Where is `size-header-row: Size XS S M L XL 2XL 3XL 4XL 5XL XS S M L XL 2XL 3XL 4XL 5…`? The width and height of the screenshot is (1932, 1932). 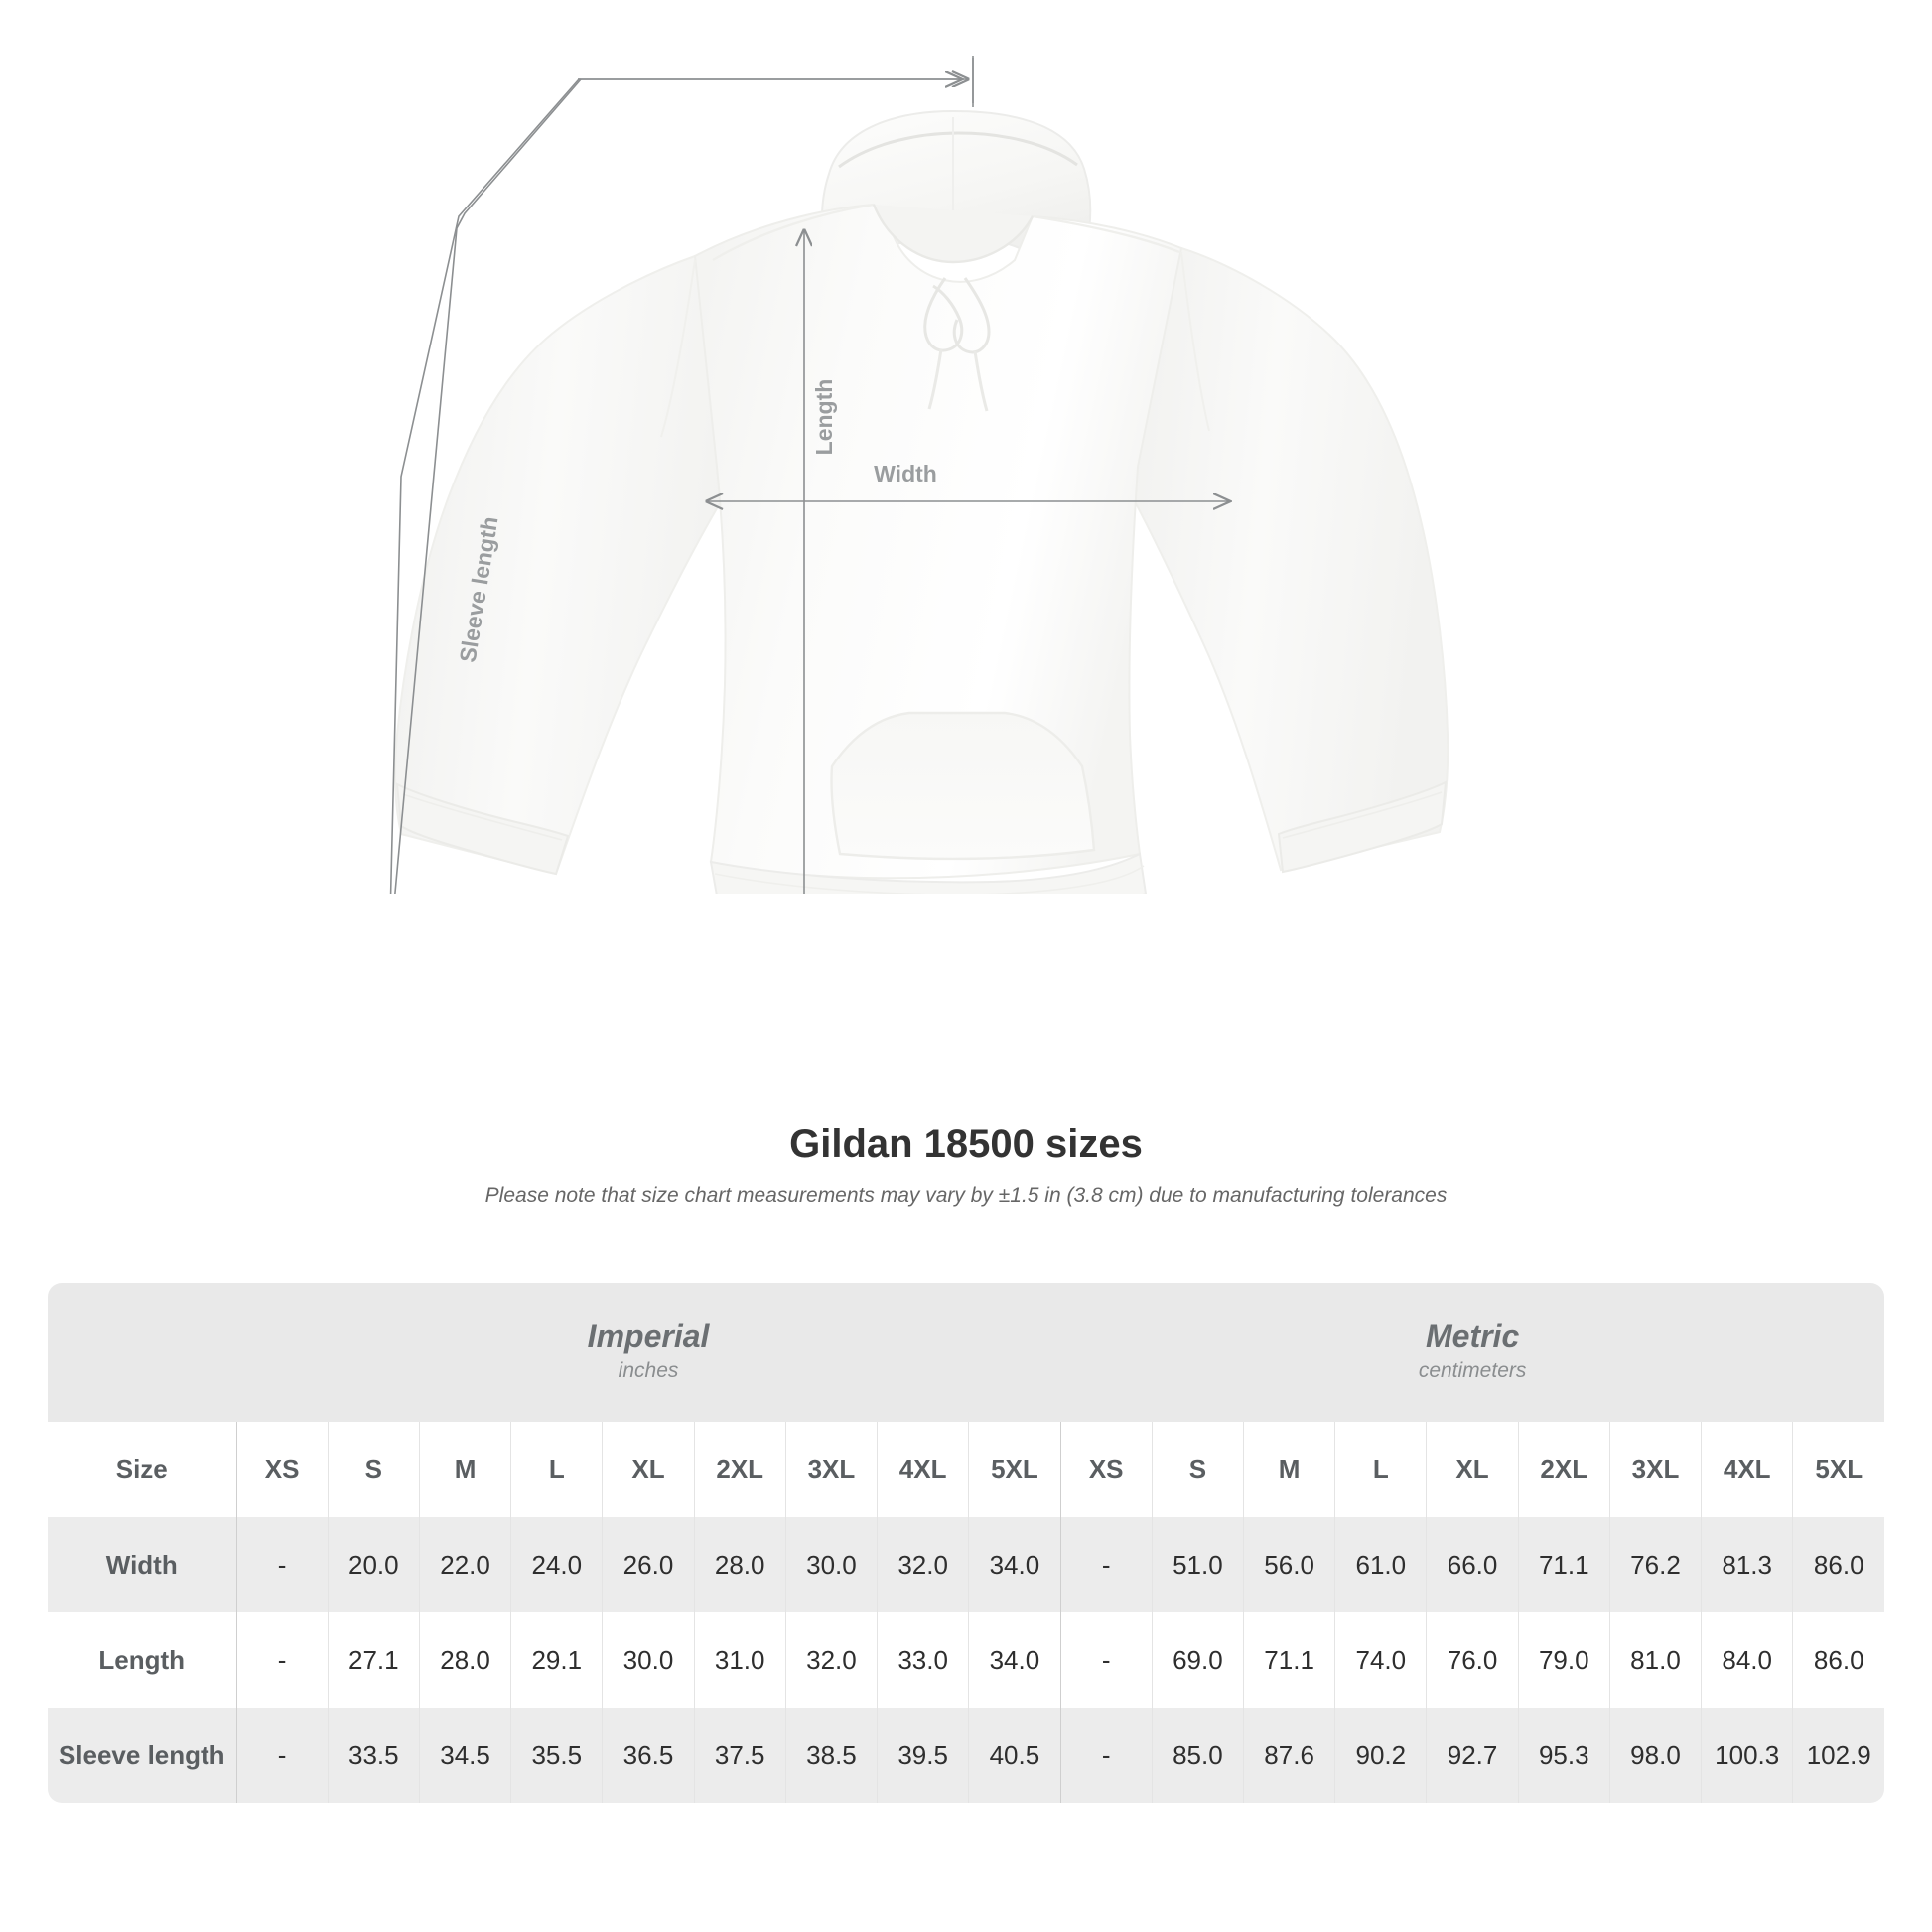 size-header-row: Size XS S M L XL 2XL 3XL 4XL 5XL XS S M L XL 2XL 3XL 4XL 5… is located at coordinates (967, 1470).